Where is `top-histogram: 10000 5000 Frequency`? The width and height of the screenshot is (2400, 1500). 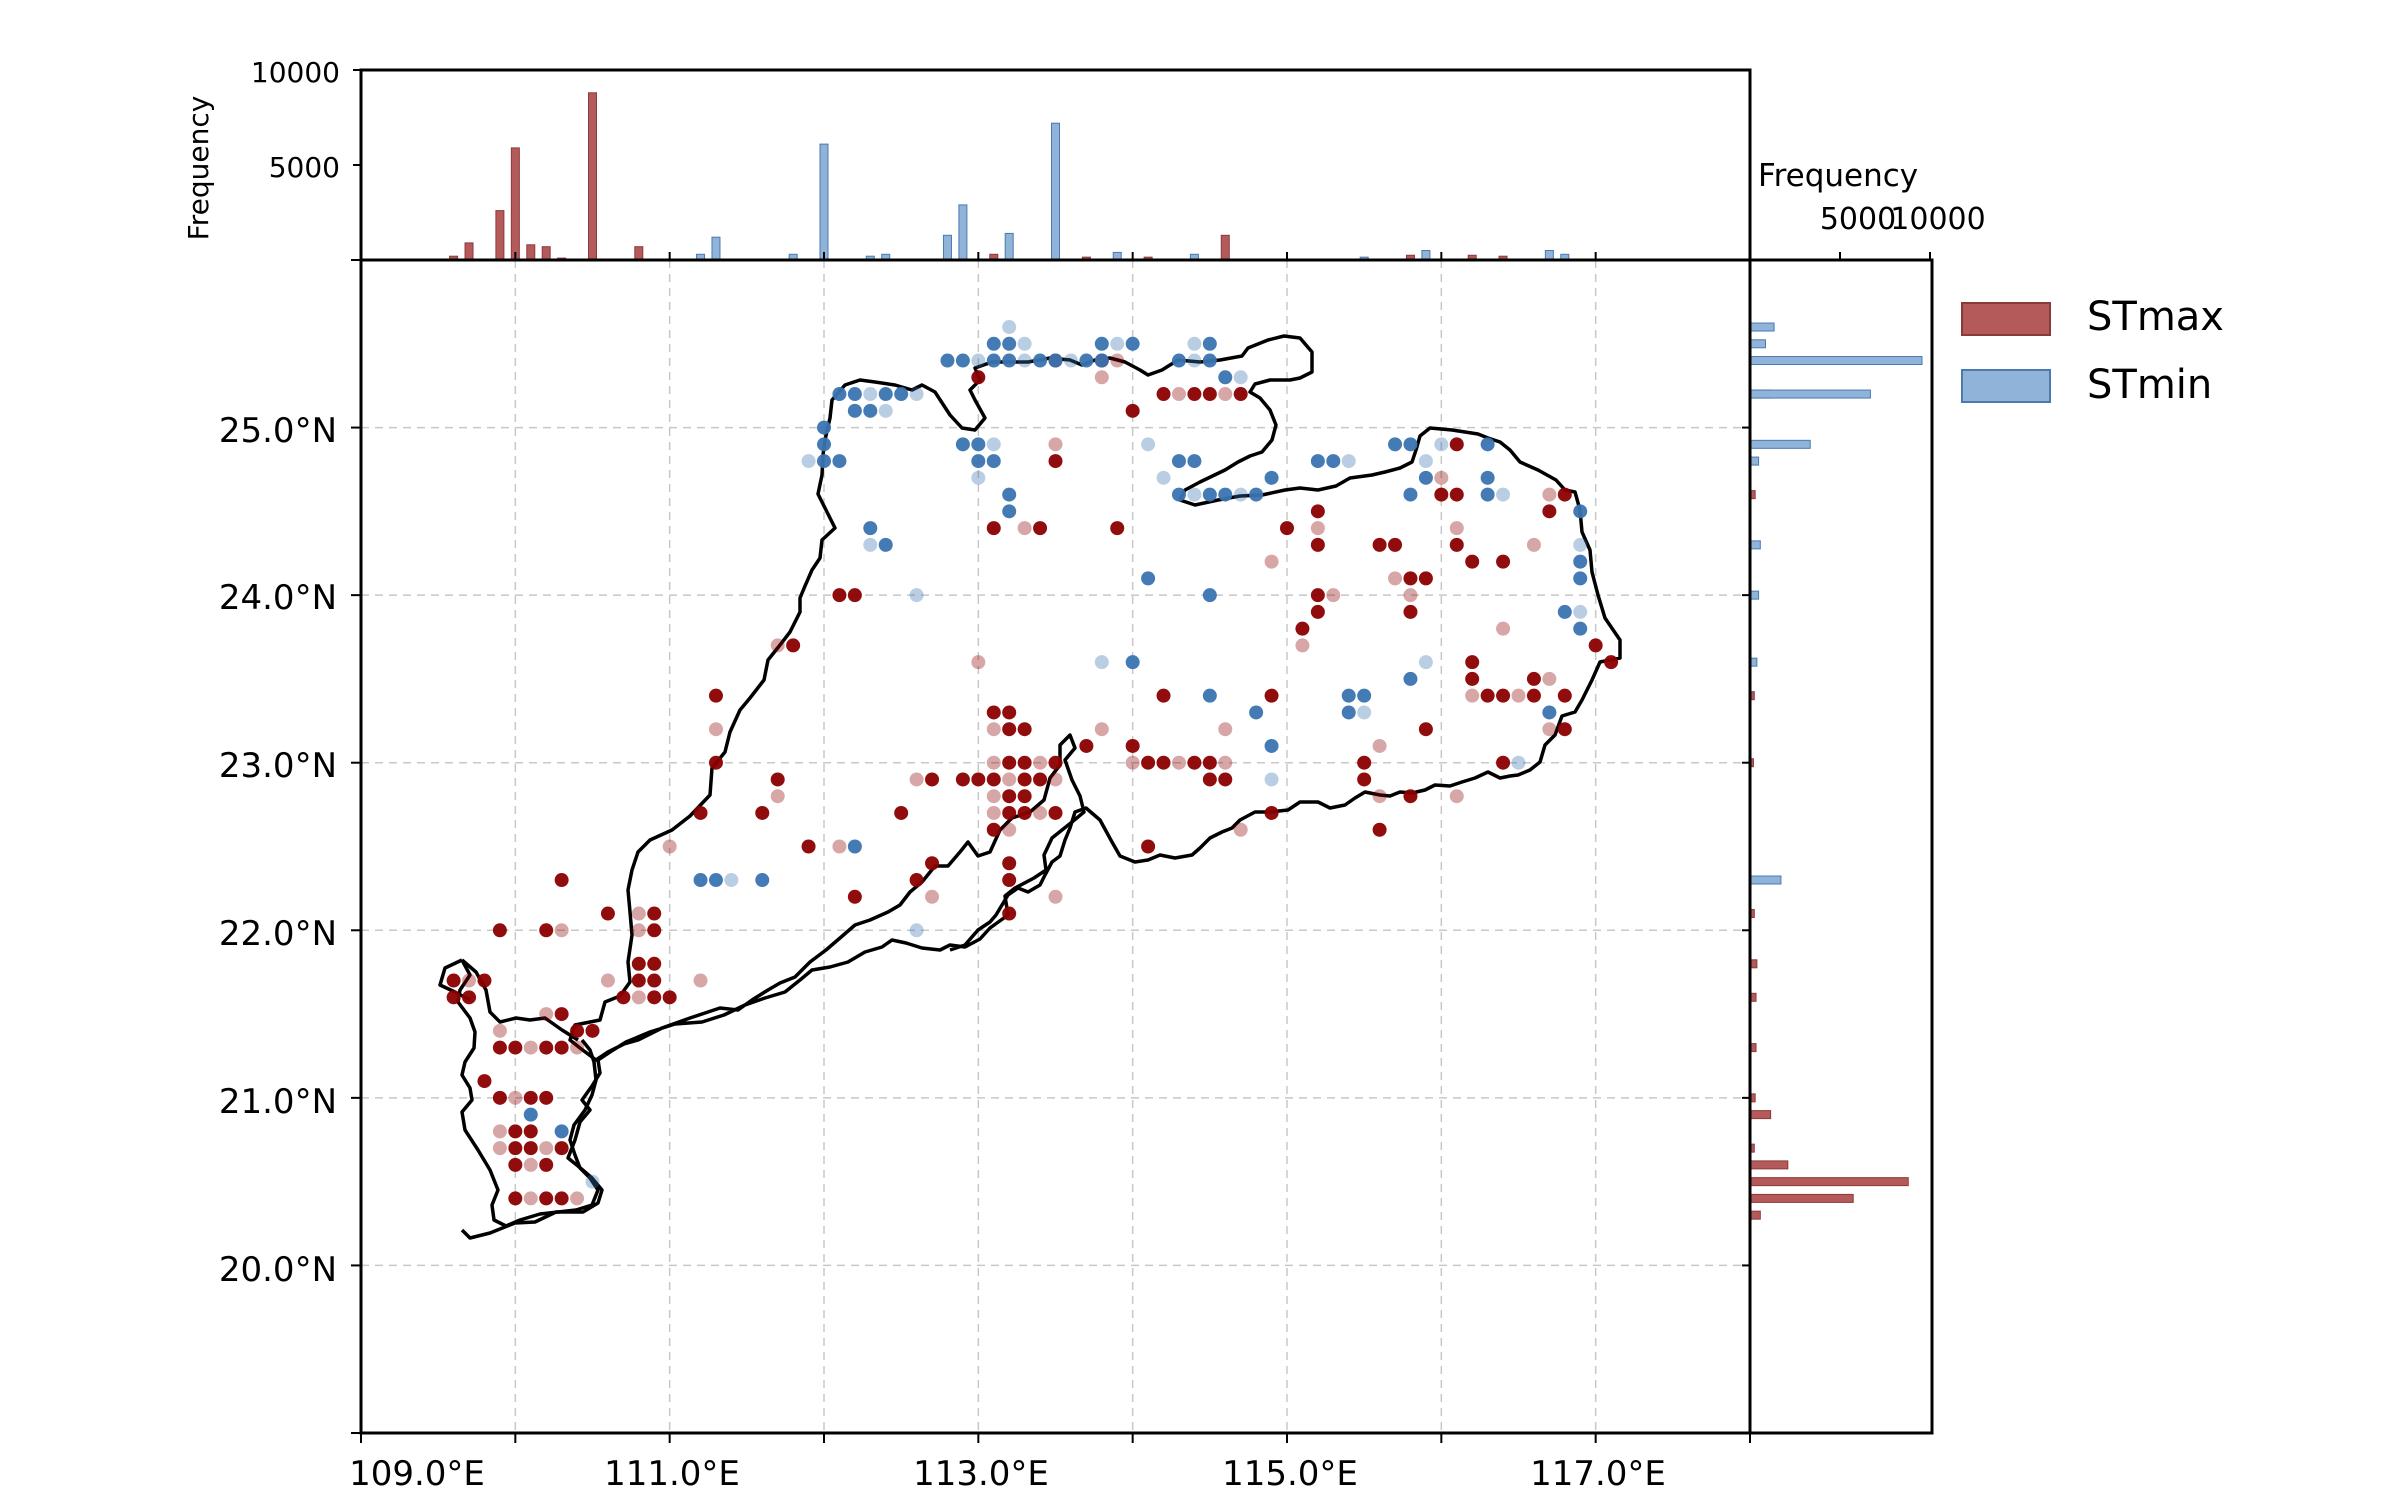
top-histogram: 10000 5000 Frequency is located at coordinates (967, 159).